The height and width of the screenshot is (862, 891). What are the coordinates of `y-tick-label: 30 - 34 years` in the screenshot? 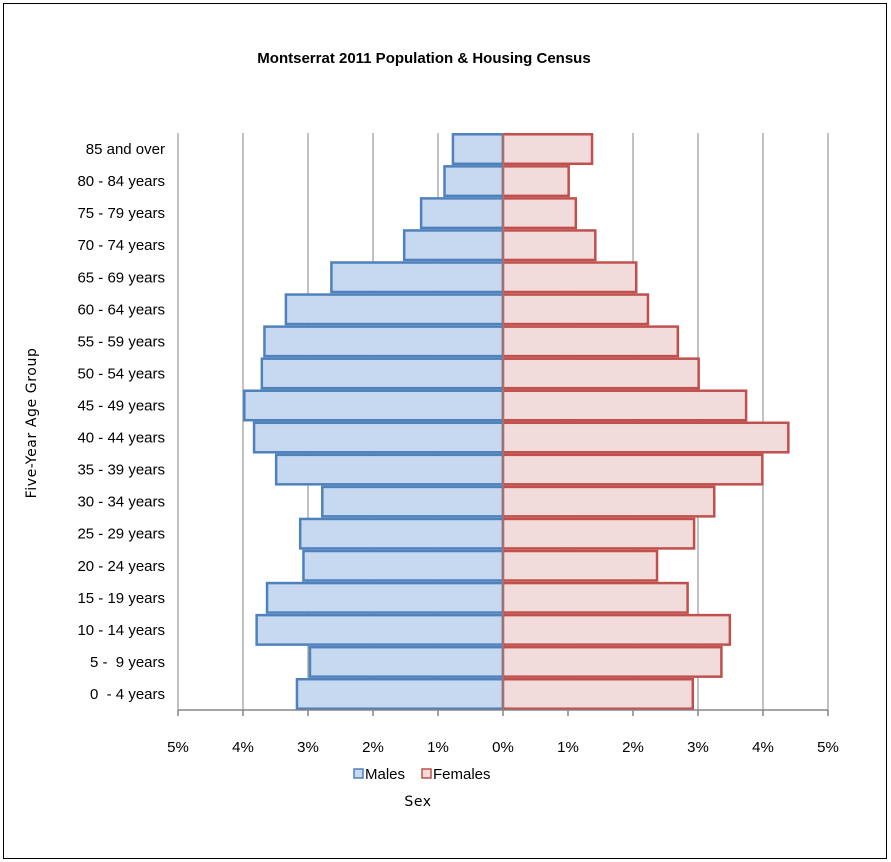 It's located at (121, 502).